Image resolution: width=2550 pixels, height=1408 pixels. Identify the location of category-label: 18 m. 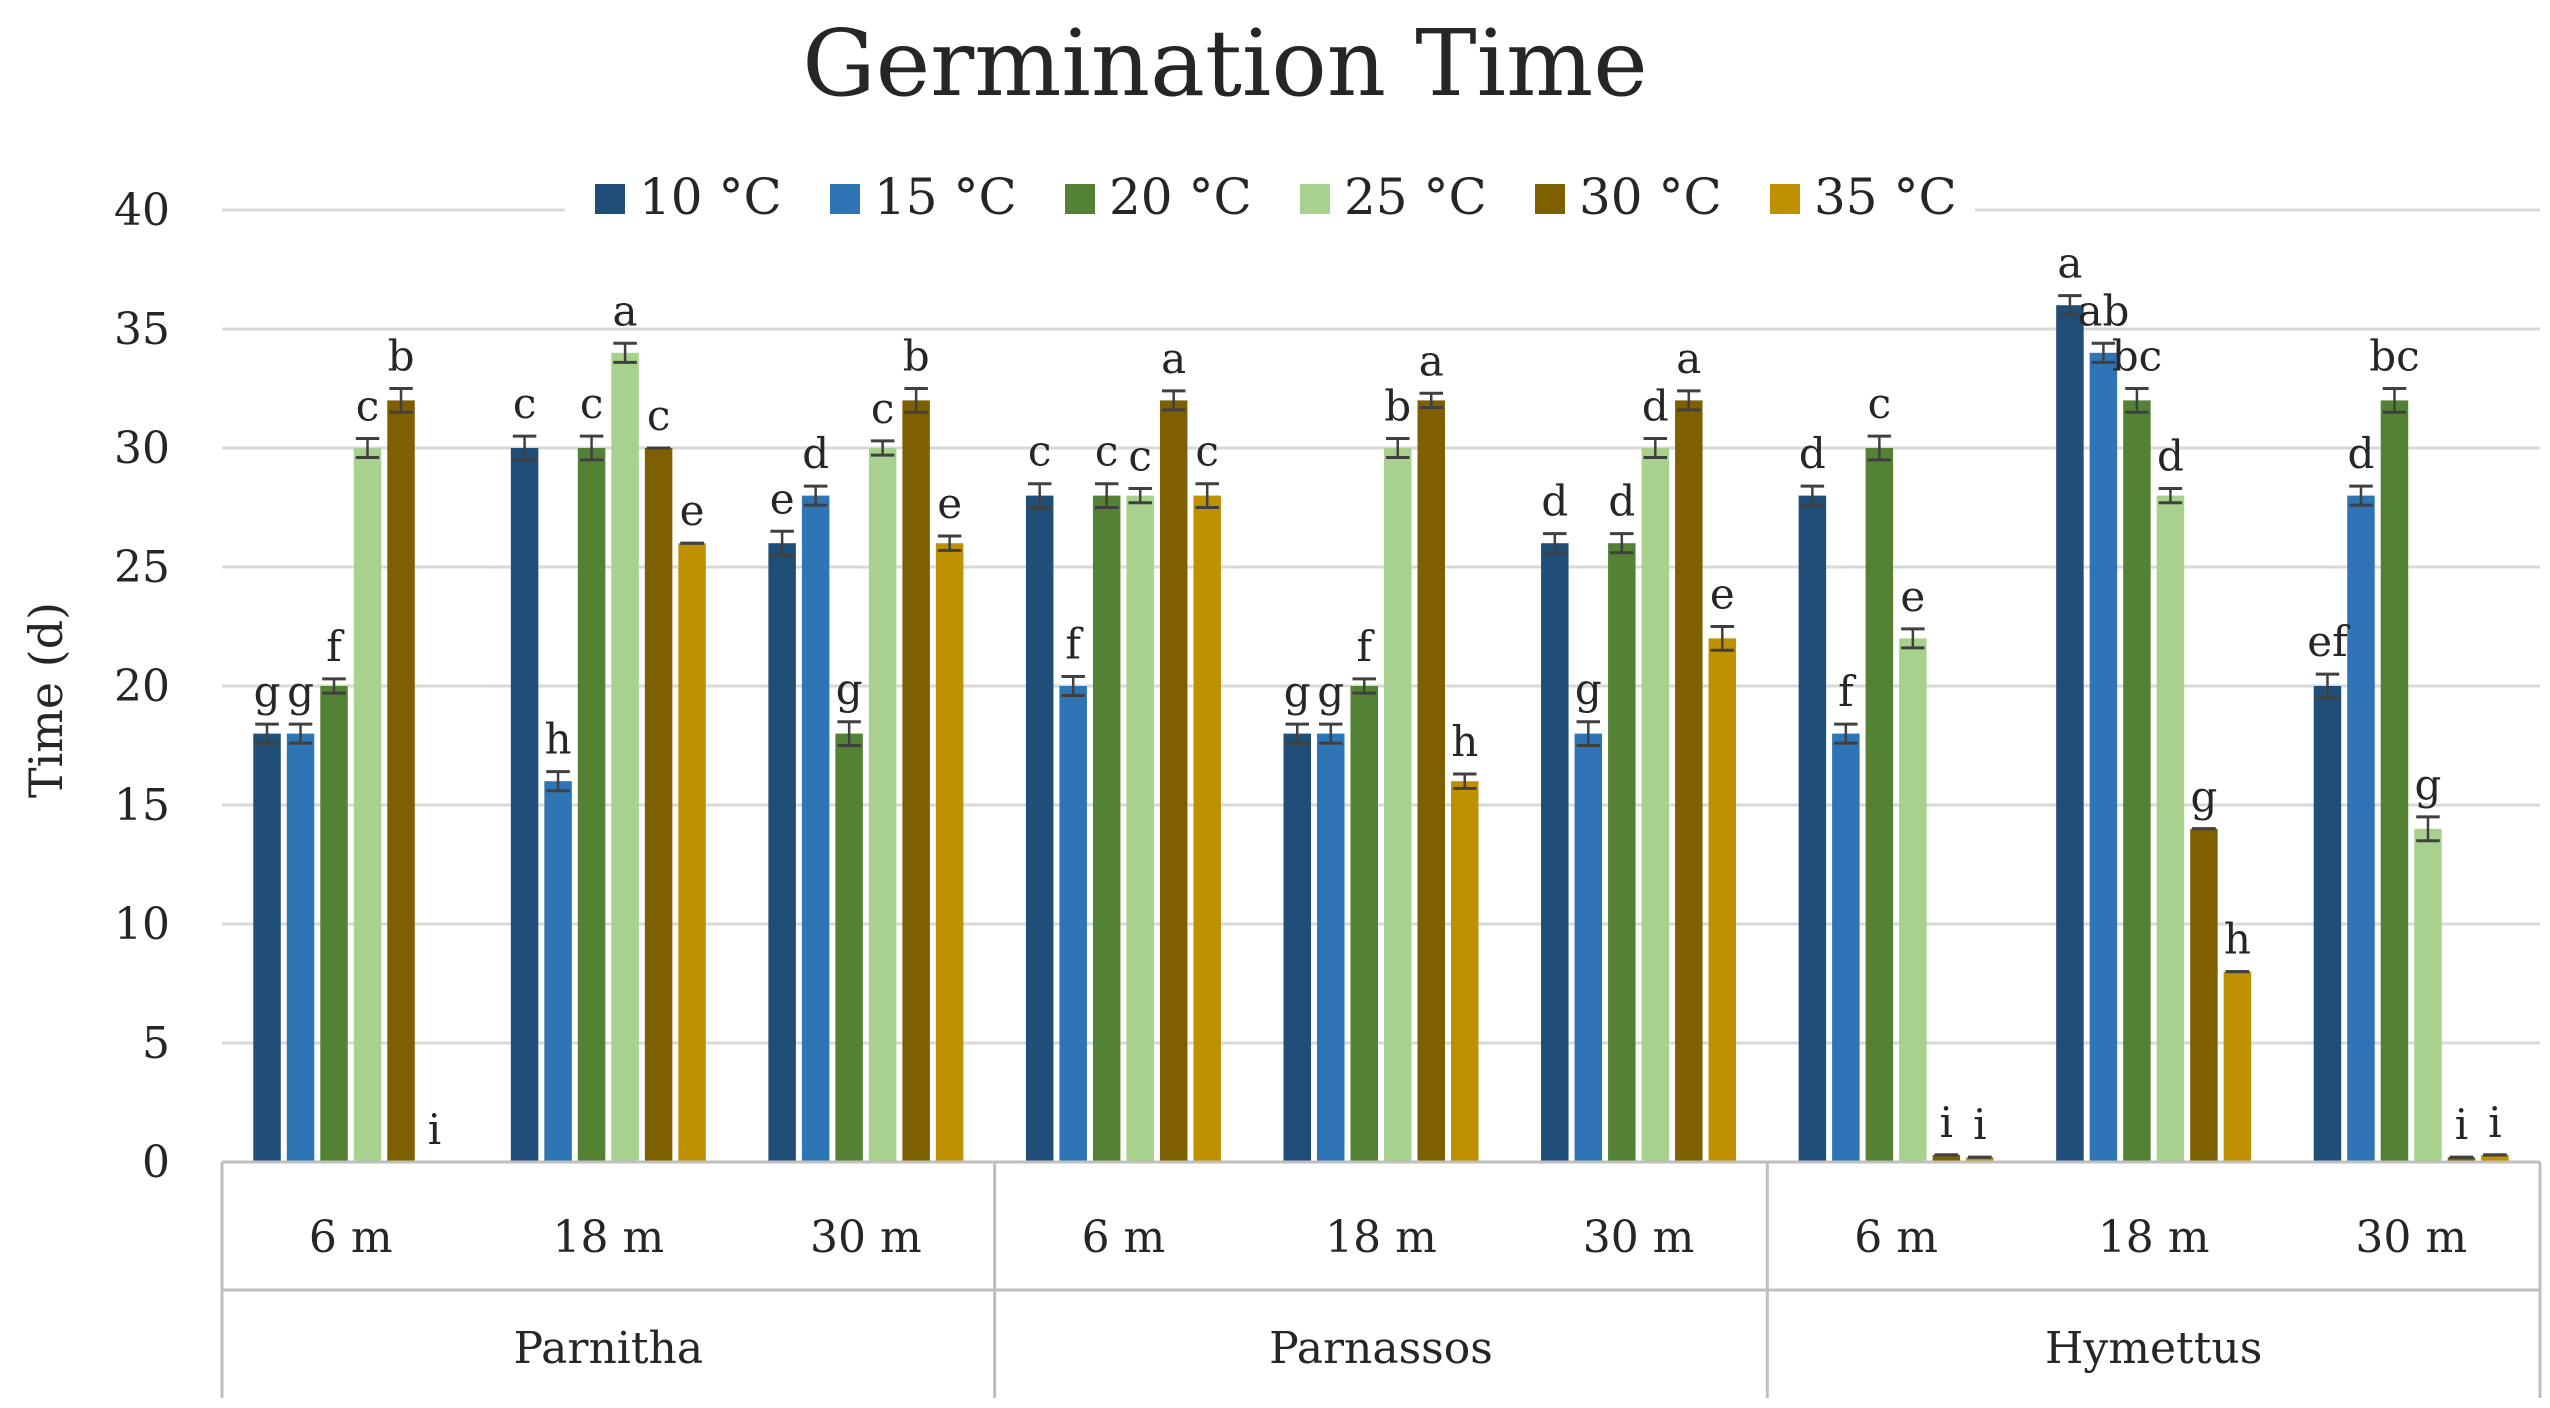
(1381, 1237).